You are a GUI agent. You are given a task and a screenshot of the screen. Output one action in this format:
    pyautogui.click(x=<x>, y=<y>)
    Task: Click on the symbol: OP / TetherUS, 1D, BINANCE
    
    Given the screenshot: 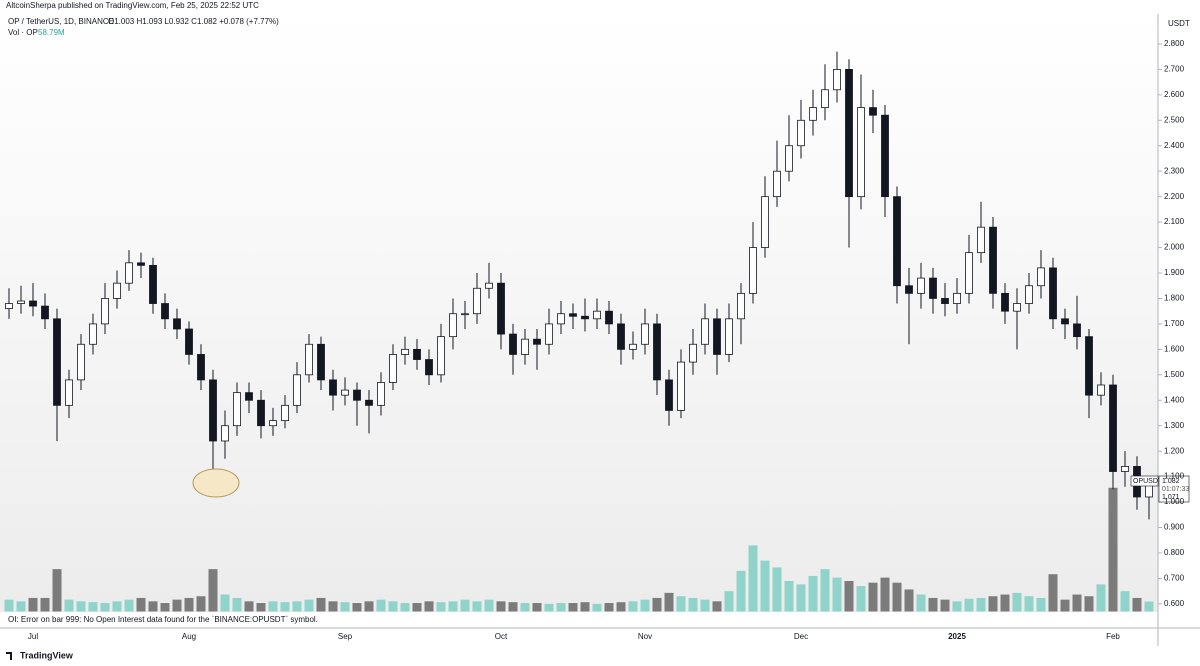 What is the action you would take?
    pyautogui.click(x=61, y=21)
    